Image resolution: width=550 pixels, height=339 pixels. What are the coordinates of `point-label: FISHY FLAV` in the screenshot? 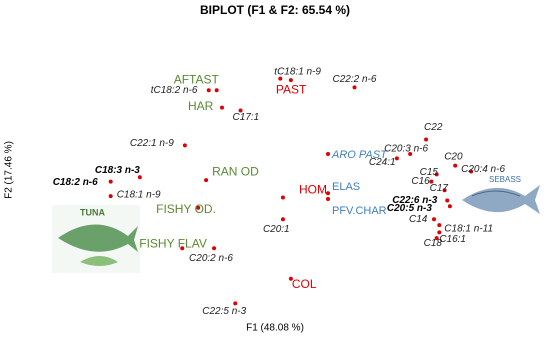 It's located at (173, 243).